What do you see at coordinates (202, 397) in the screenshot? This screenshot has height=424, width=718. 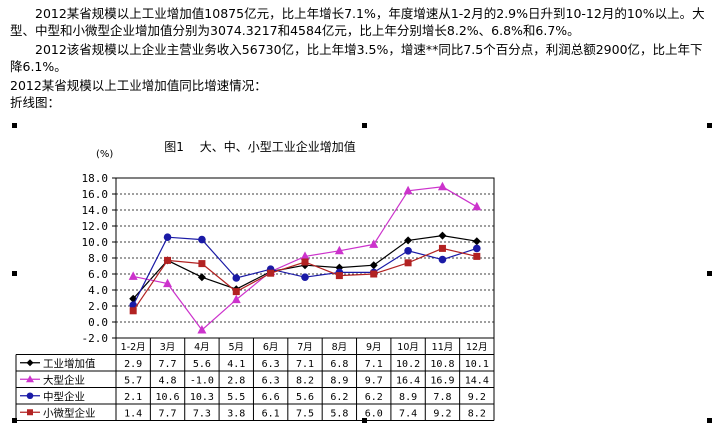 I see `data-label: 10.3` at bounding box center [202, 397].